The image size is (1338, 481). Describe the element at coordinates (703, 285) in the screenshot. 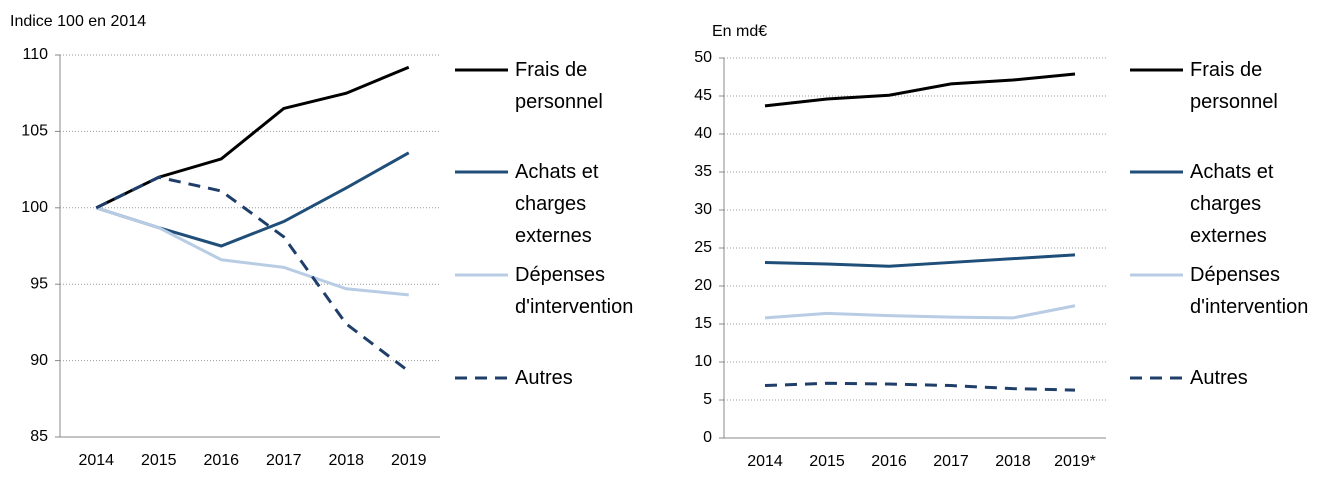

I see `y-tick-label: 20` at that location.